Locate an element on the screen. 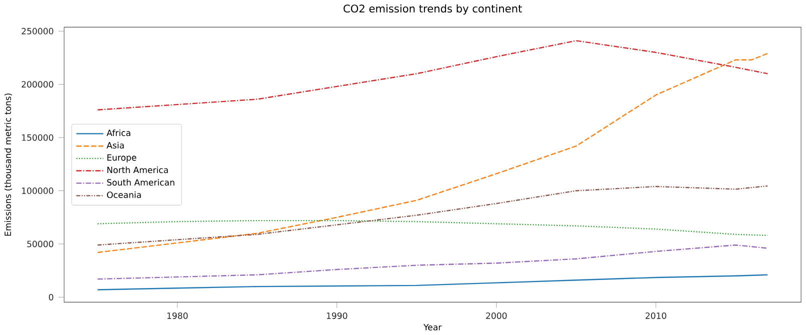  x-tick-label: 2010 is located at coordinates (656, 316).